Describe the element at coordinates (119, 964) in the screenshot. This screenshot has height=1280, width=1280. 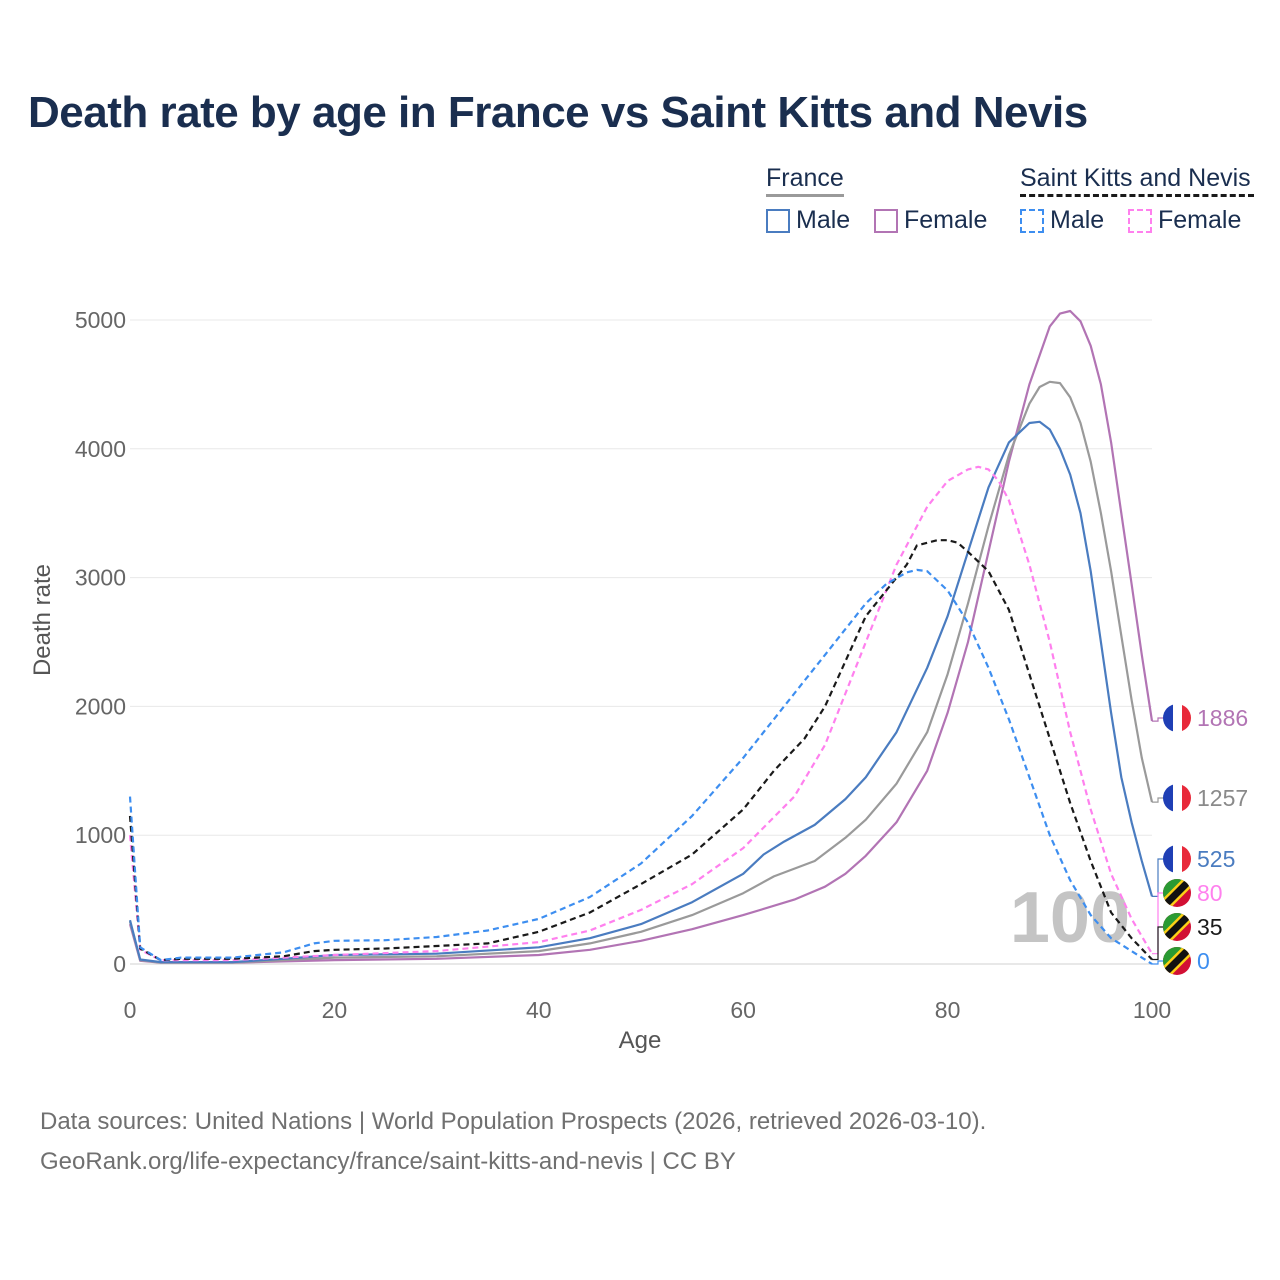
I see `y-tick-label: 0` at that location.